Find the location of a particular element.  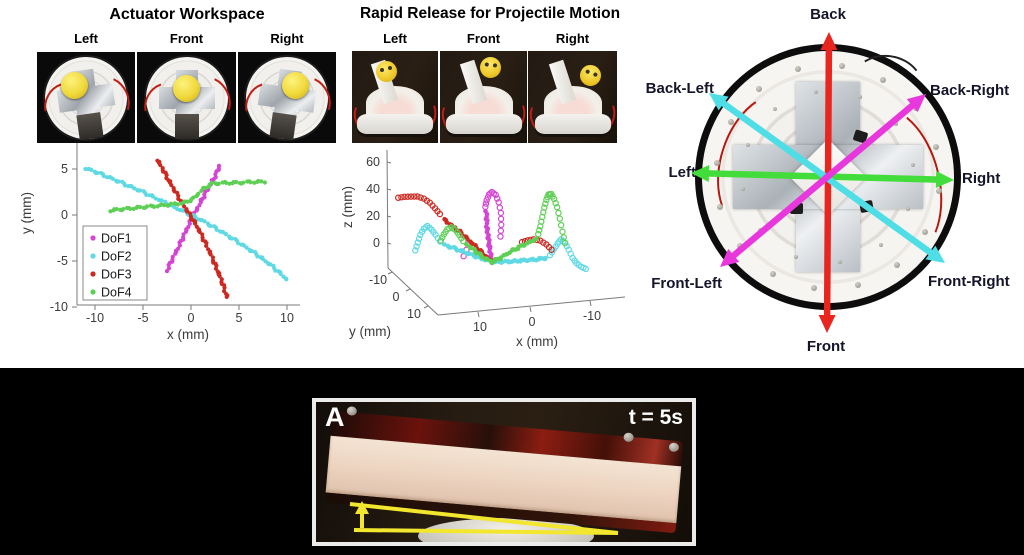

release-photo-label-left: Left is located at coordinates (395, 38).